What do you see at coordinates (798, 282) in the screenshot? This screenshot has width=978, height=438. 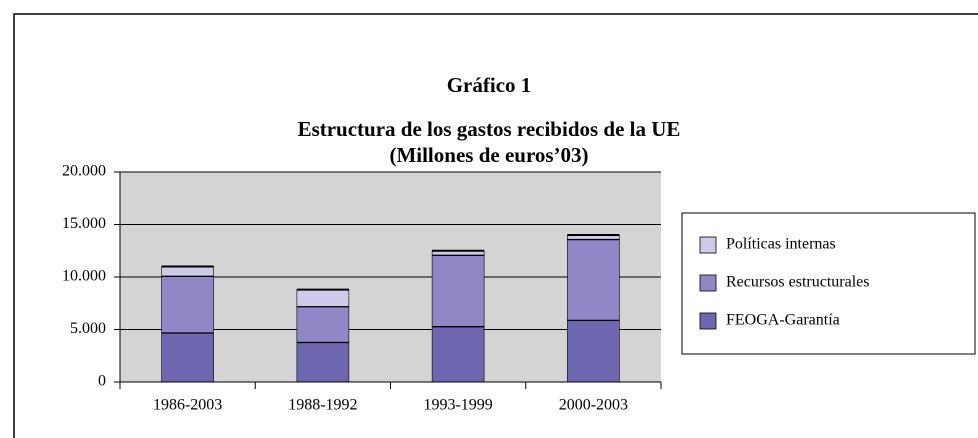 I see `legend-label: Recursos estructurales` at bounding box center [798, 282].